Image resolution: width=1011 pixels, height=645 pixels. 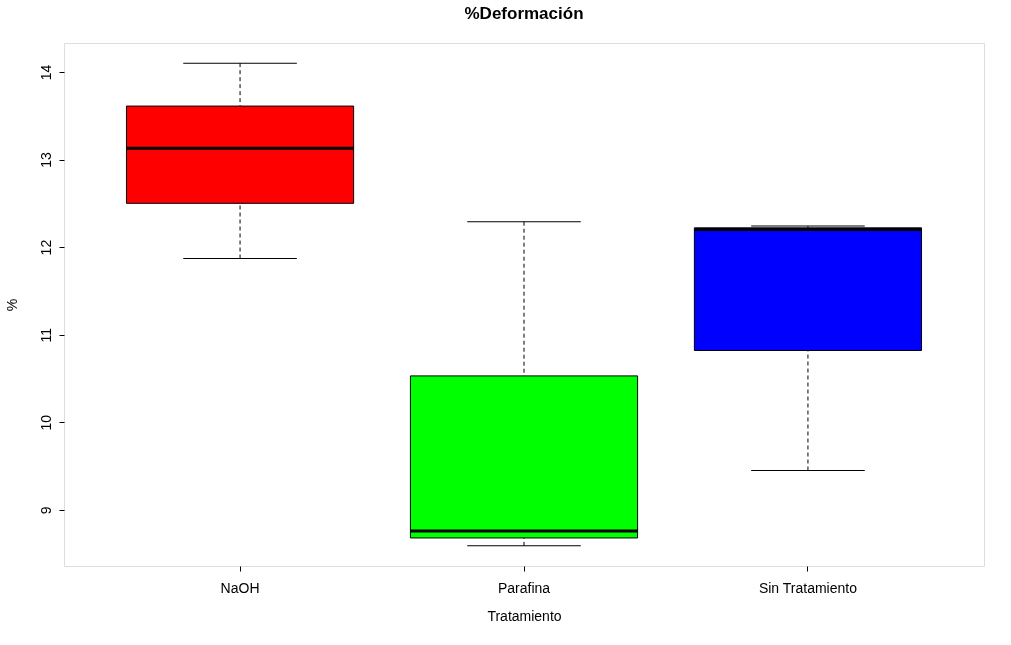 What do you see at coordinates (11, 305) in the screenshot?
I see `y-axis-title: %` at bounding box center [11, 305].